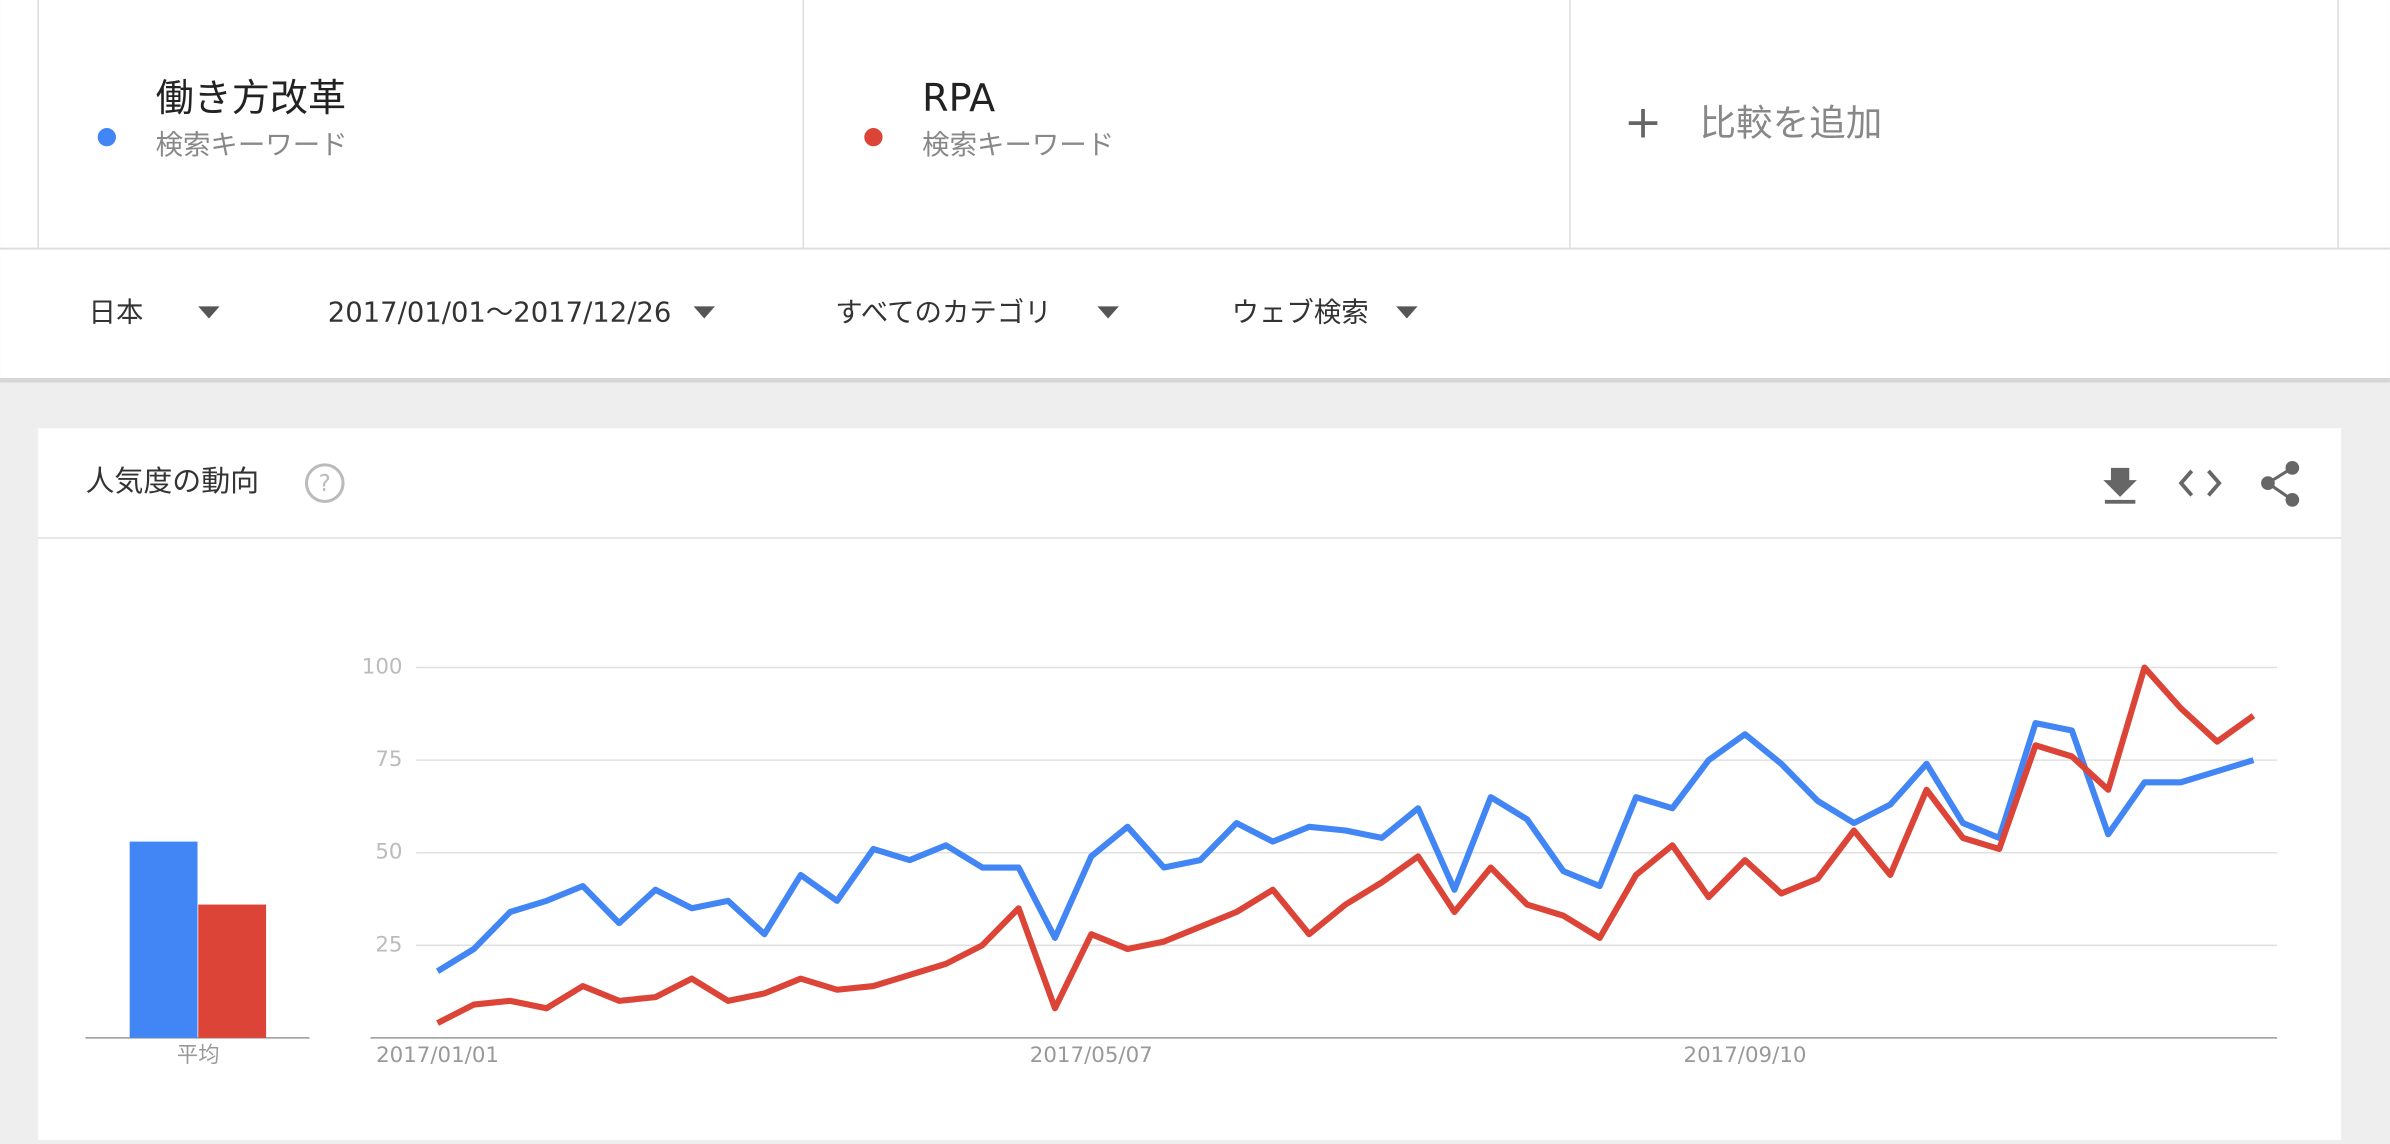  I want to click on embed-icon, so click(2200, 483).